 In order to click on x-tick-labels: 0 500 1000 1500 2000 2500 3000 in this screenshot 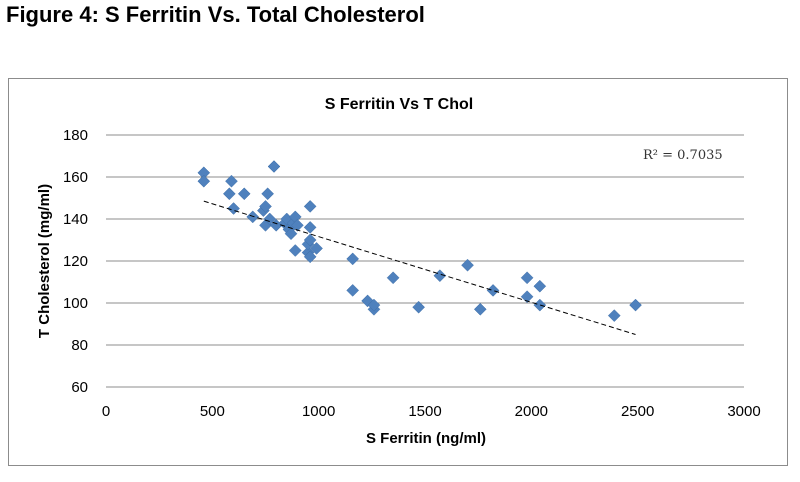, I will do `click(431, 411)`.